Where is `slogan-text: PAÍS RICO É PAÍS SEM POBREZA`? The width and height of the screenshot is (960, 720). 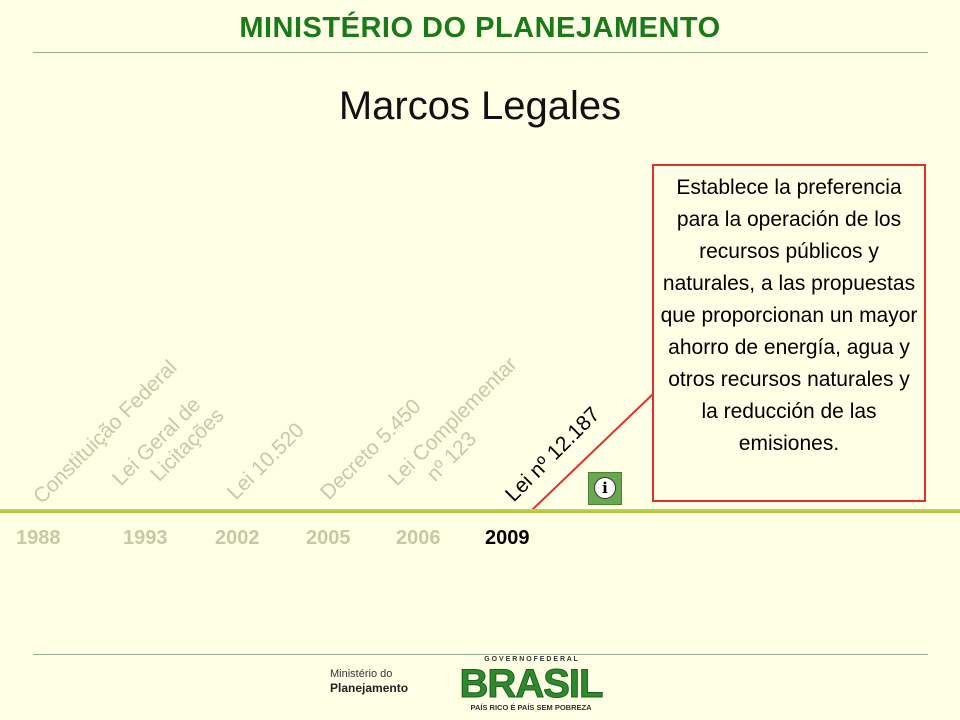
slogan-text: PAÍS RICO É PAÍS SEM POBREZA is located at coordinates (532, 707).